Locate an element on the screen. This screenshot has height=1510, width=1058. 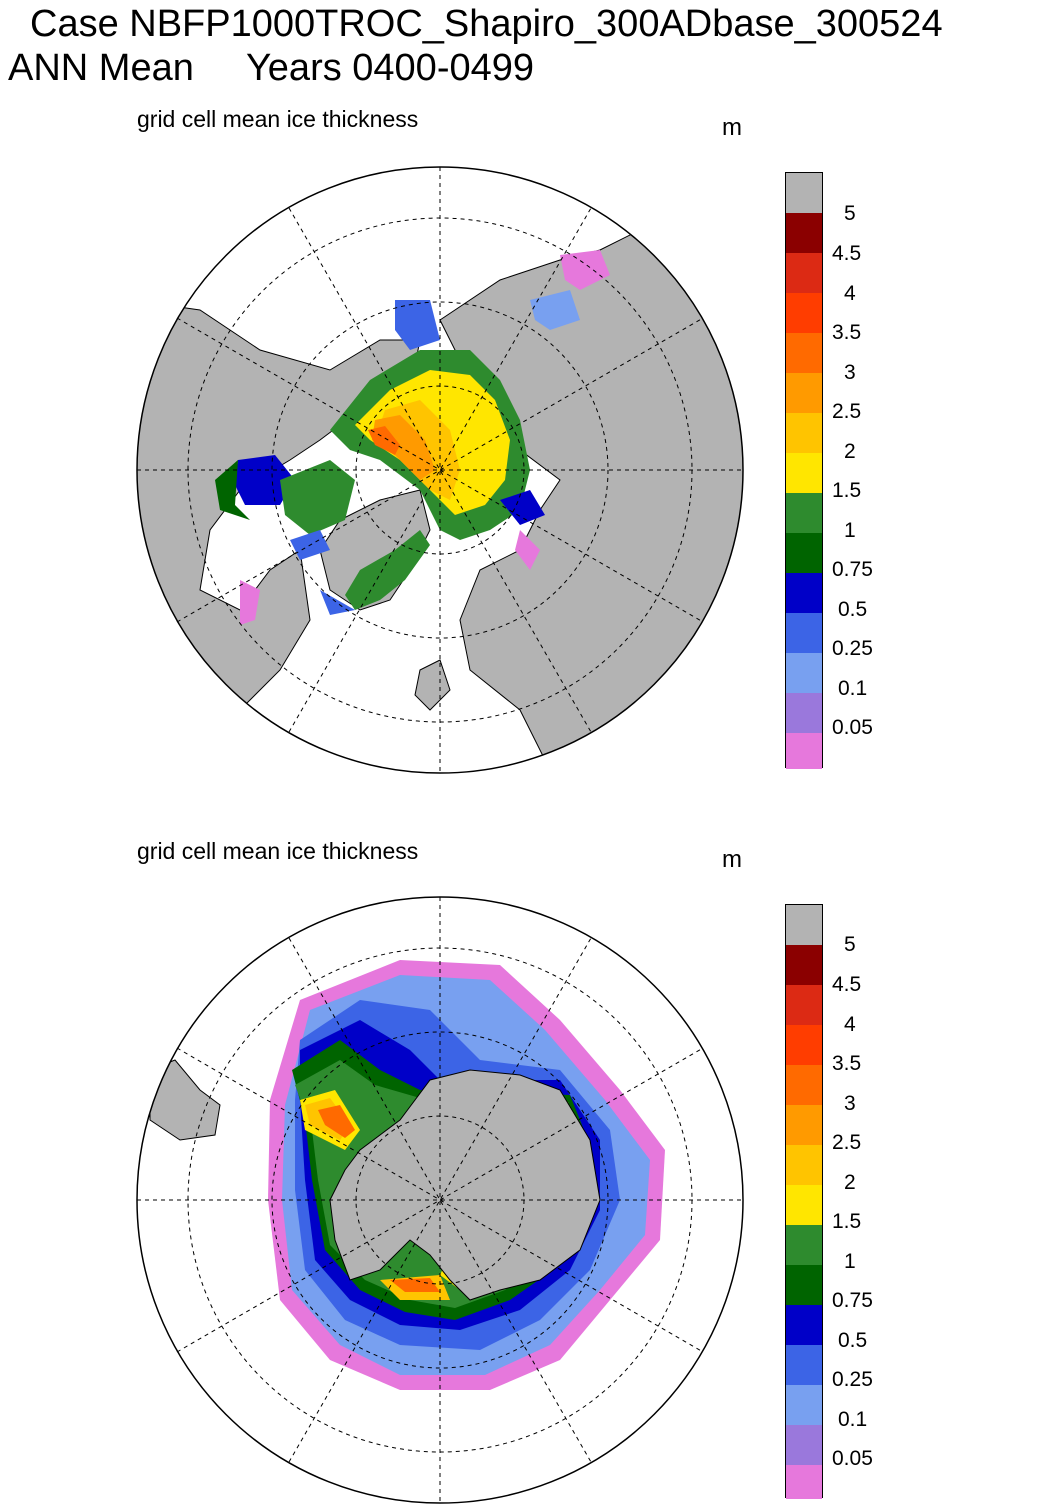
panel1-subtitle: grid cell mean ice thickness is located at coordinates (278, 119).